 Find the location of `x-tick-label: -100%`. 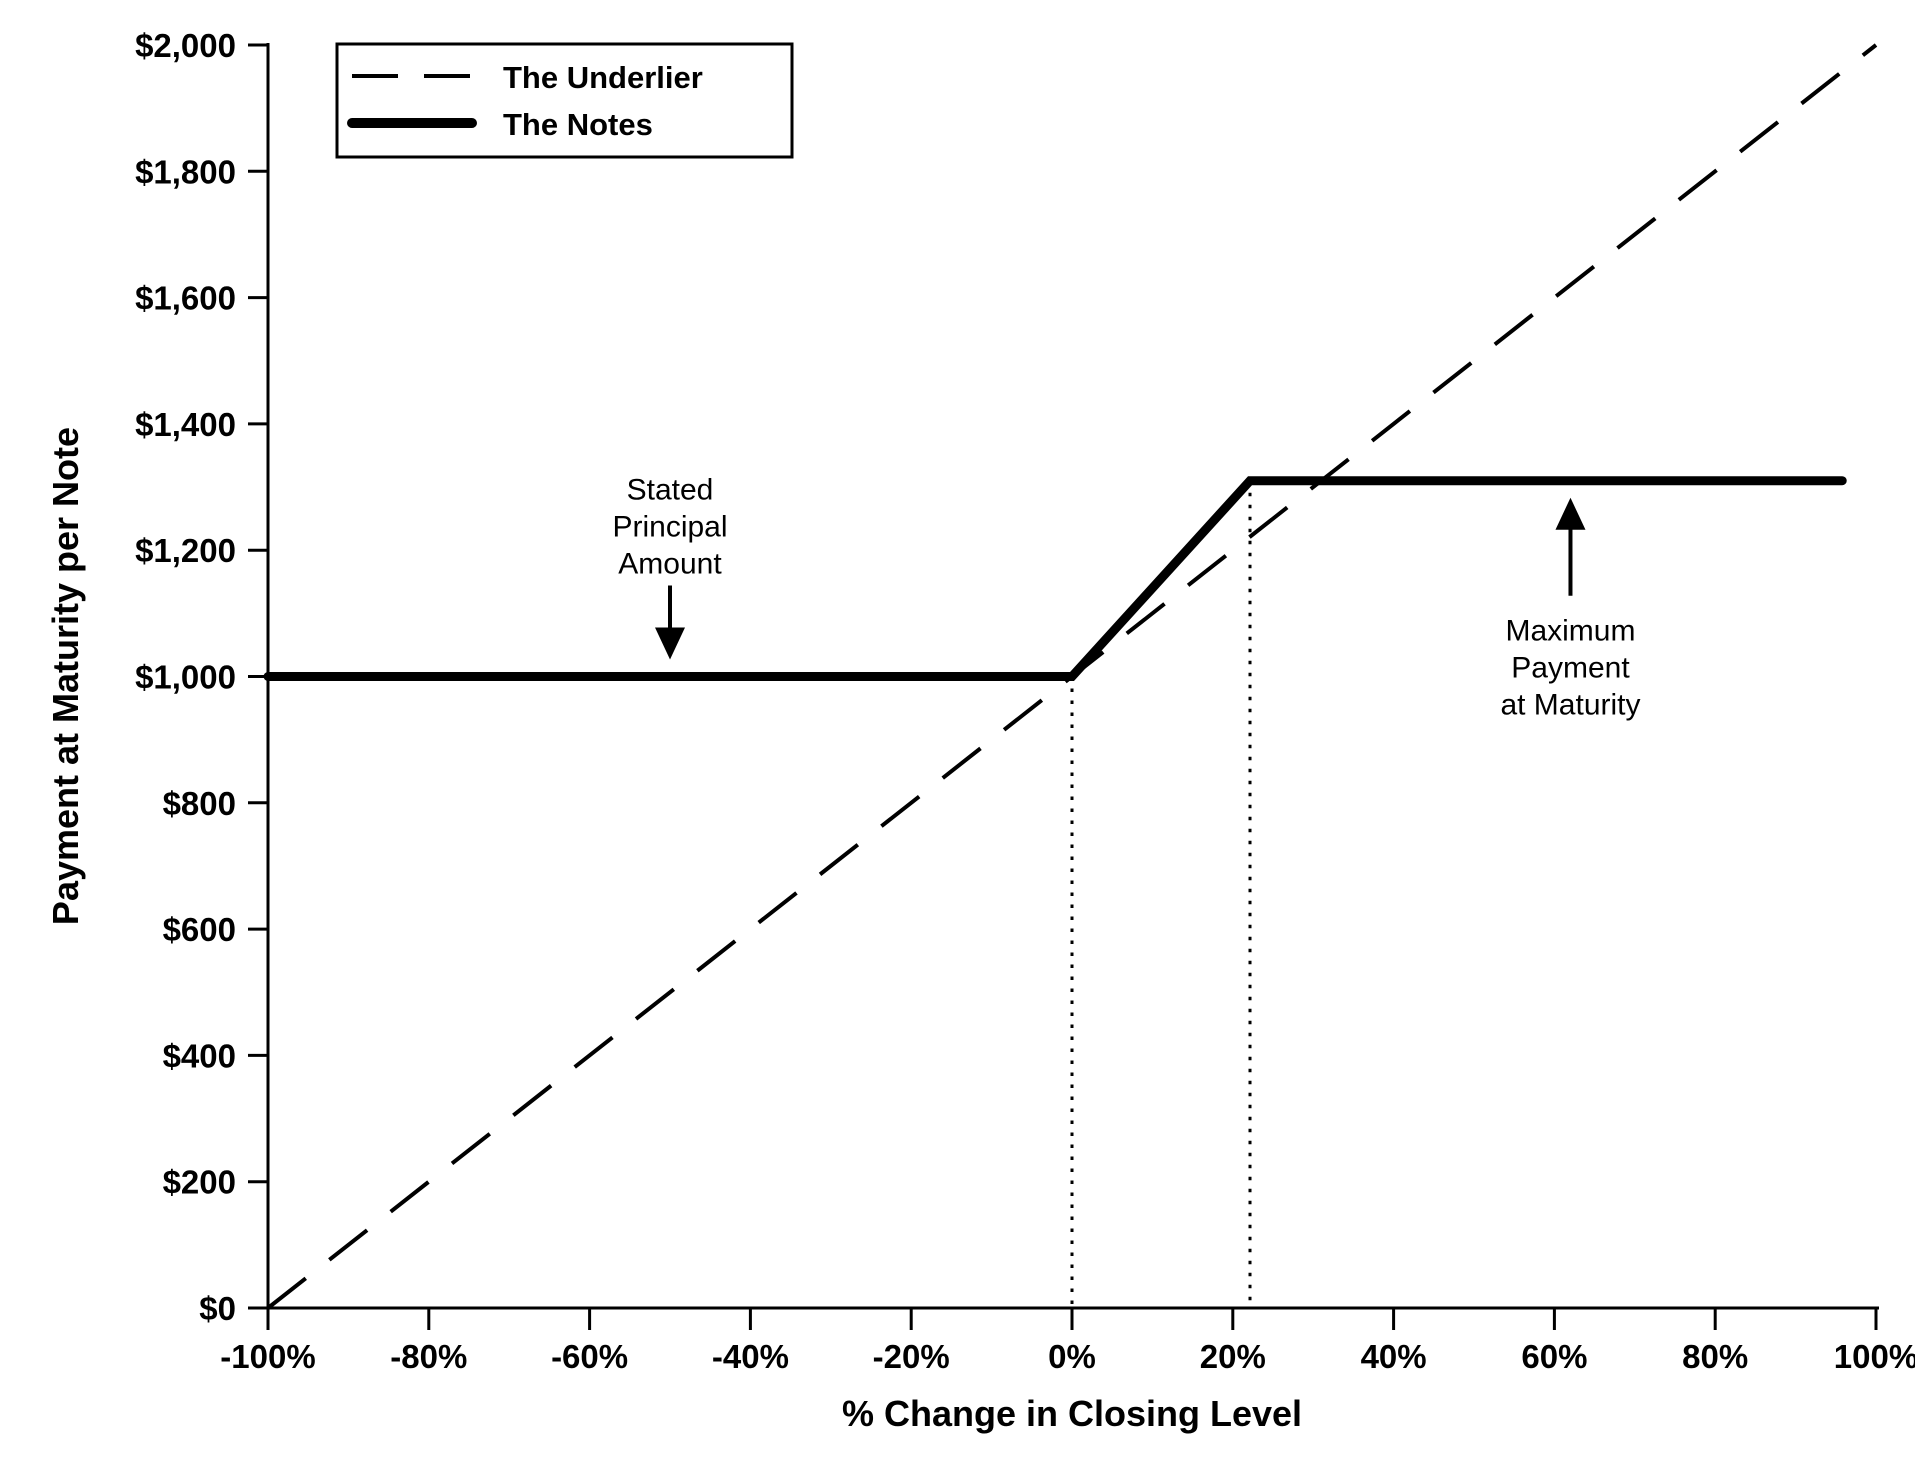

x-tick-label: -100% is located at coordinates (267, 1356).